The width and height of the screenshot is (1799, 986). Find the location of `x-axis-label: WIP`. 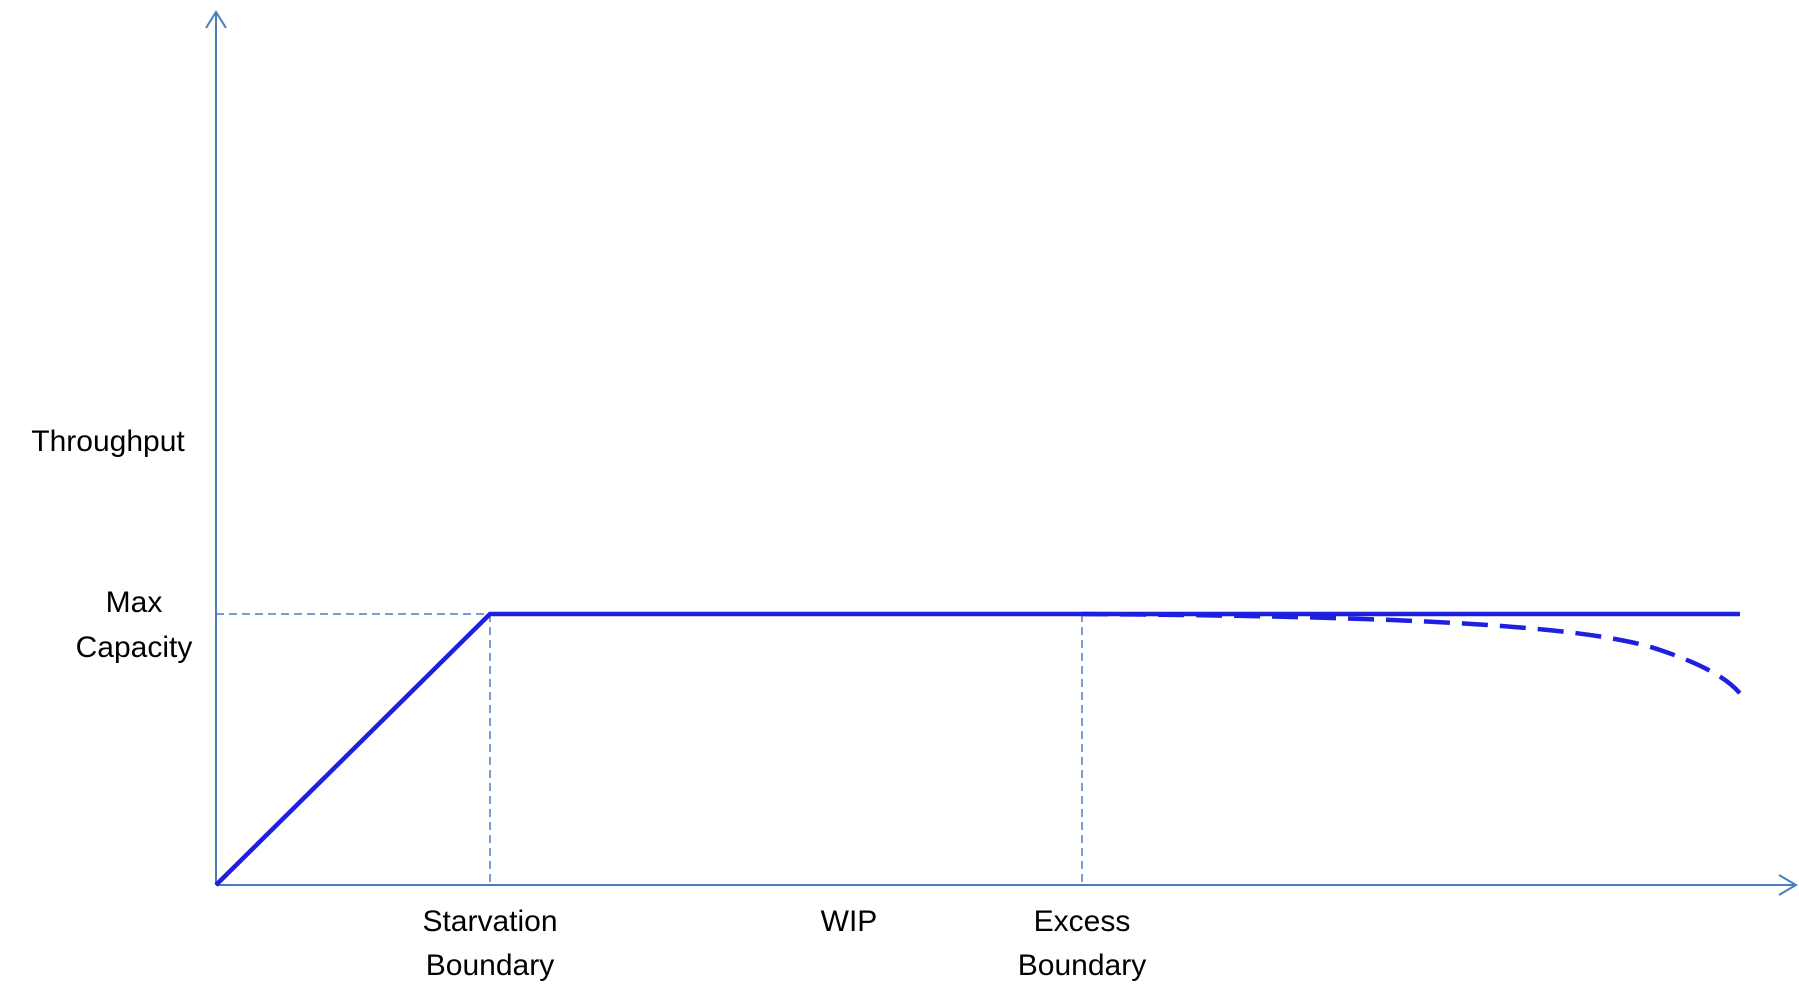

x-axis-label: WIP is located at coordinates (849, 921).